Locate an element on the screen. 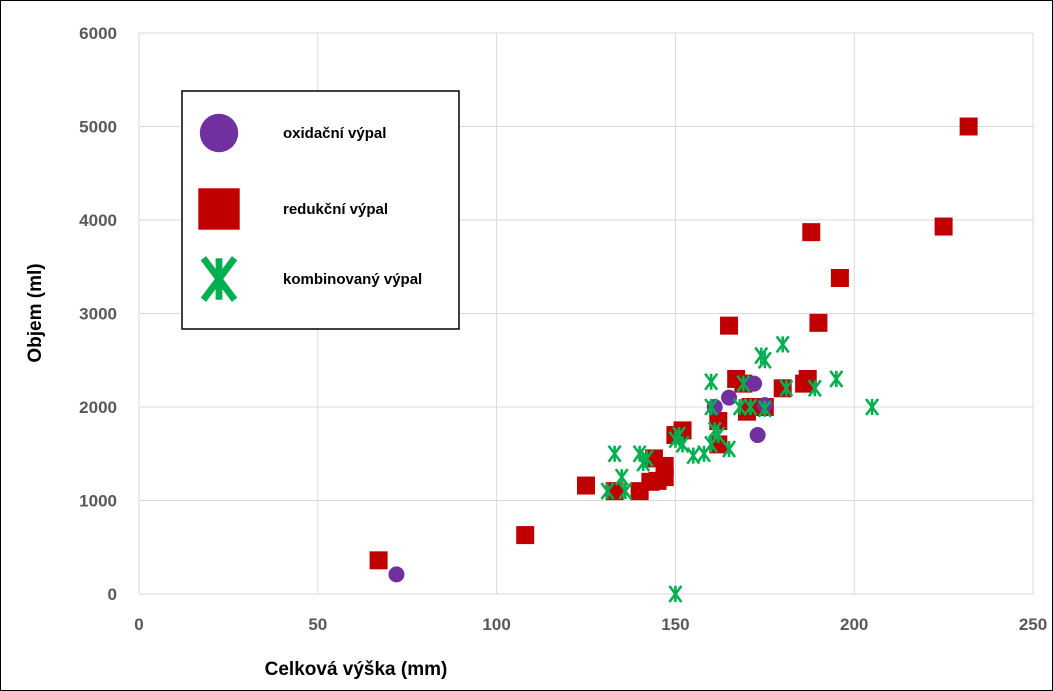 The width and height of the screenshot is (1053, 691). legend-marker-square is located at coordinates (219, 209).